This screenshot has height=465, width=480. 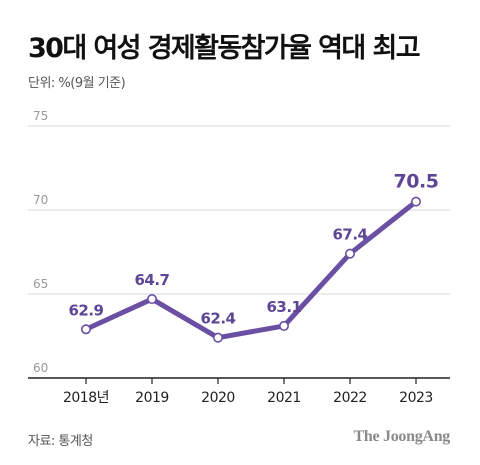 What do you see at coordinates (283, 307) in the screenshot?
I see `data-label: 63.1` at bounding box center [283, 307].